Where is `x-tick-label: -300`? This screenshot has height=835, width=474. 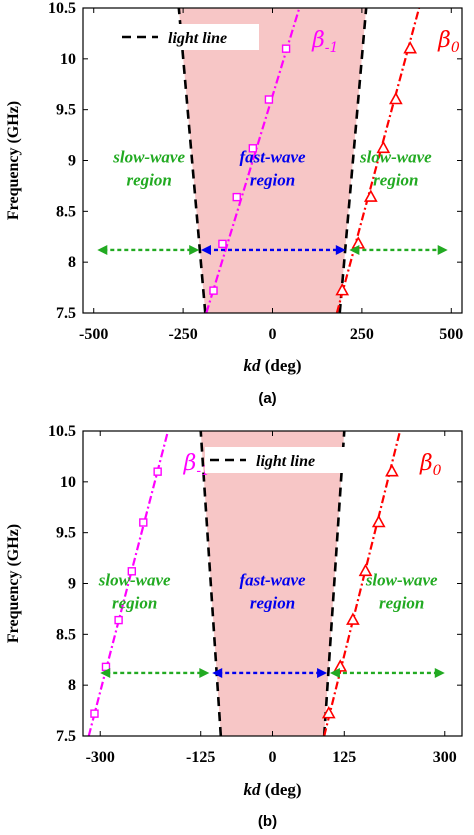
x-tick-label: -300 is located at coordinates (100, 757).